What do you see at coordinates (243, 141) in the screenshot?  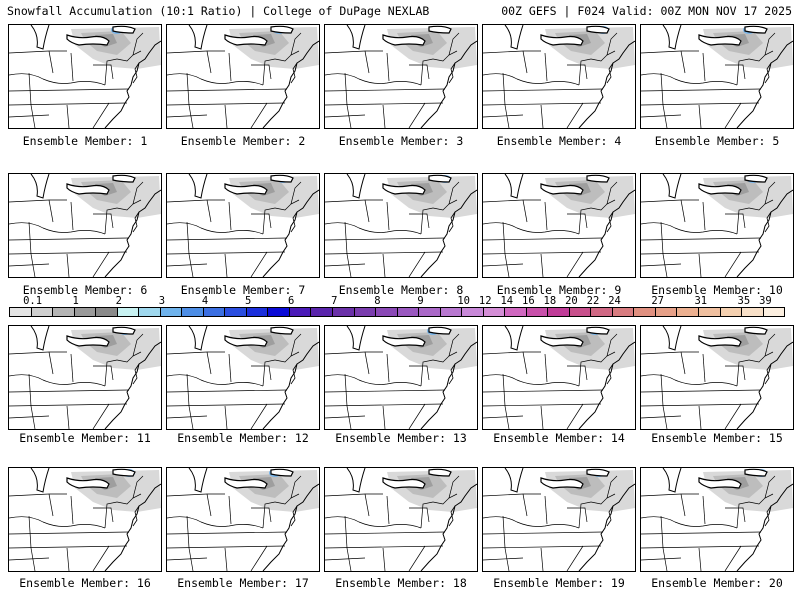 I see `member-caption-2: Ensemble Member: 2` at bounding box center [243, 141].